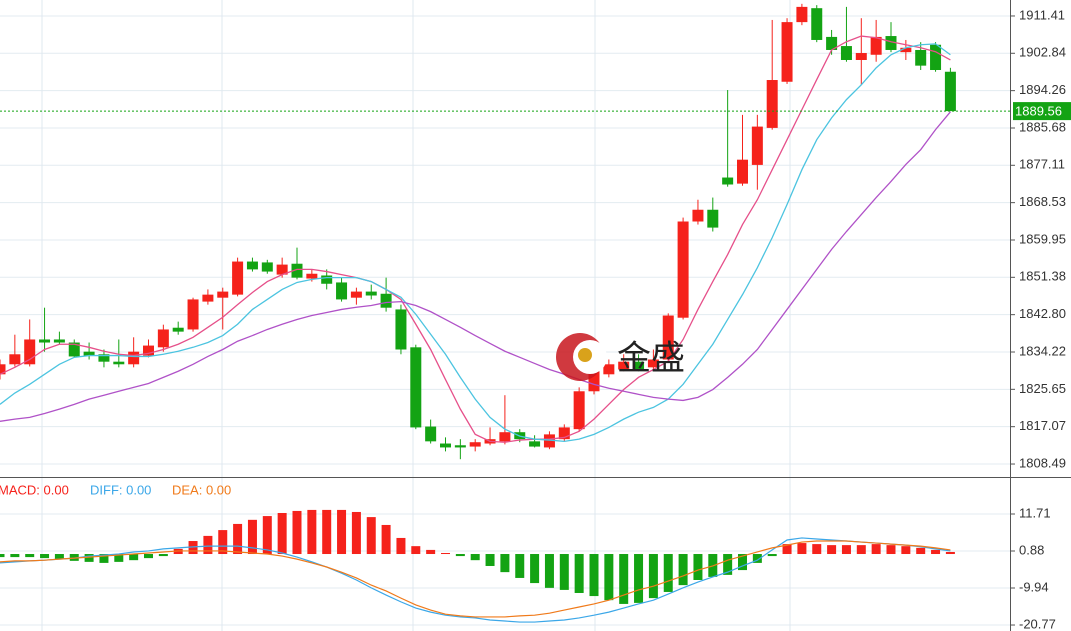  I want to click on y-tick-label: 1859.95, so click(1042, 238).